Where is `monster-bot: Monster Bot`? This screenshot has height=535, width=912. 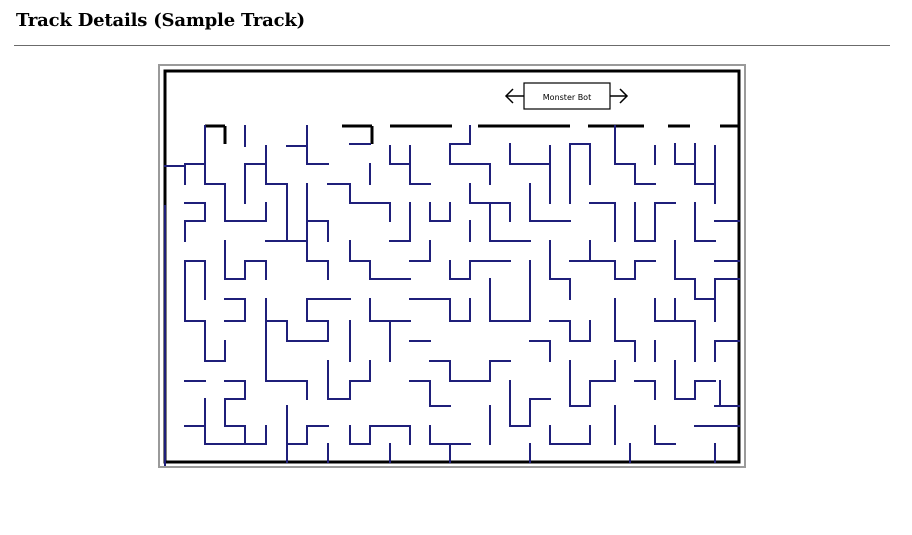 monster-bot: Monster Bot is located at coordinates (566, 96).